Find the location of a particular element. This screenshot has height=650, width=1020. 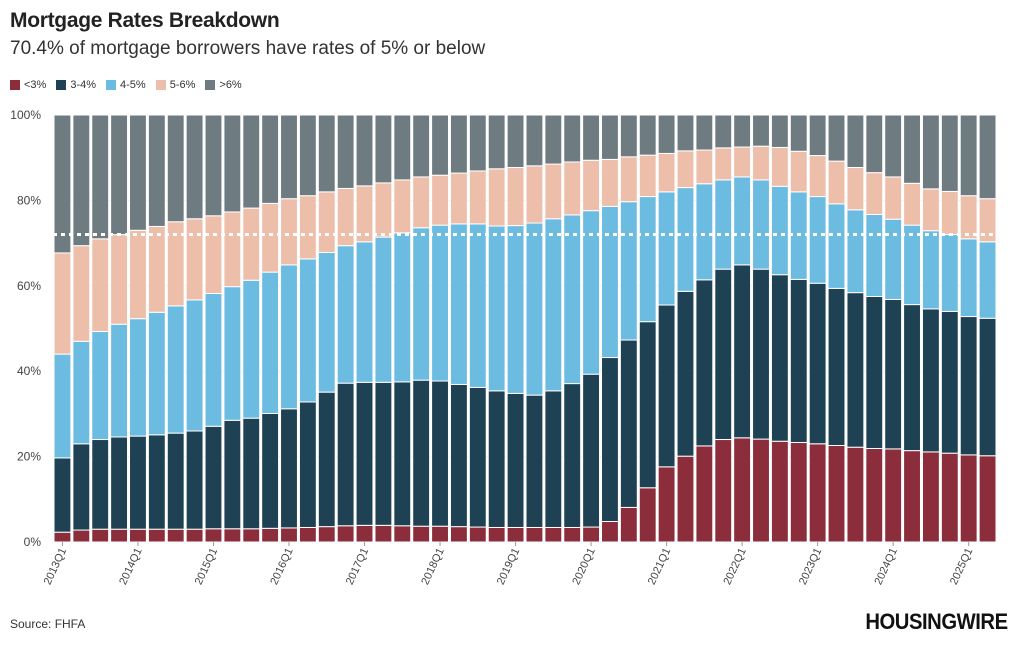

legend-label: >6% is located at coordinates (230, 85).